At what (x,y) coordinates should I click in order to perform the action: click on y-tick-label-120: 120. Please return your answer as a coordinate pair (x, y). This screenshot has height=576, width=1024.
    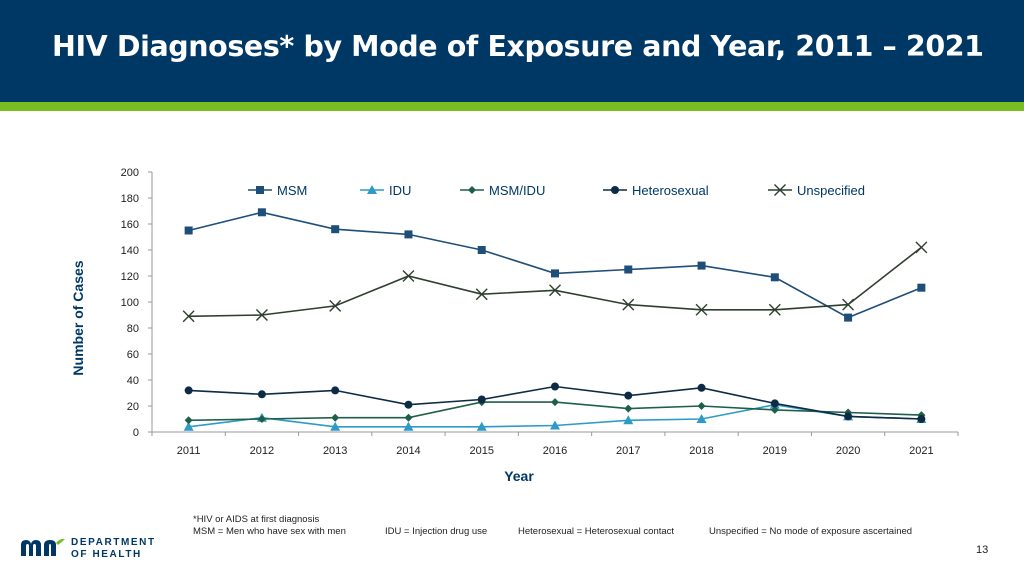
    Looking at the image, I should click on (130, 277).